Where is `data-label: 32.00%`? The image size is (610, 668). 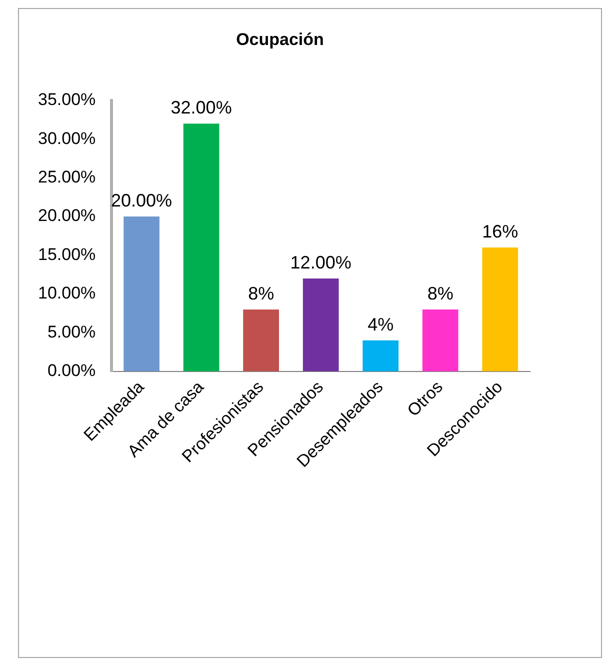 data-label: 32.00% is located at coordinates (201, 108).